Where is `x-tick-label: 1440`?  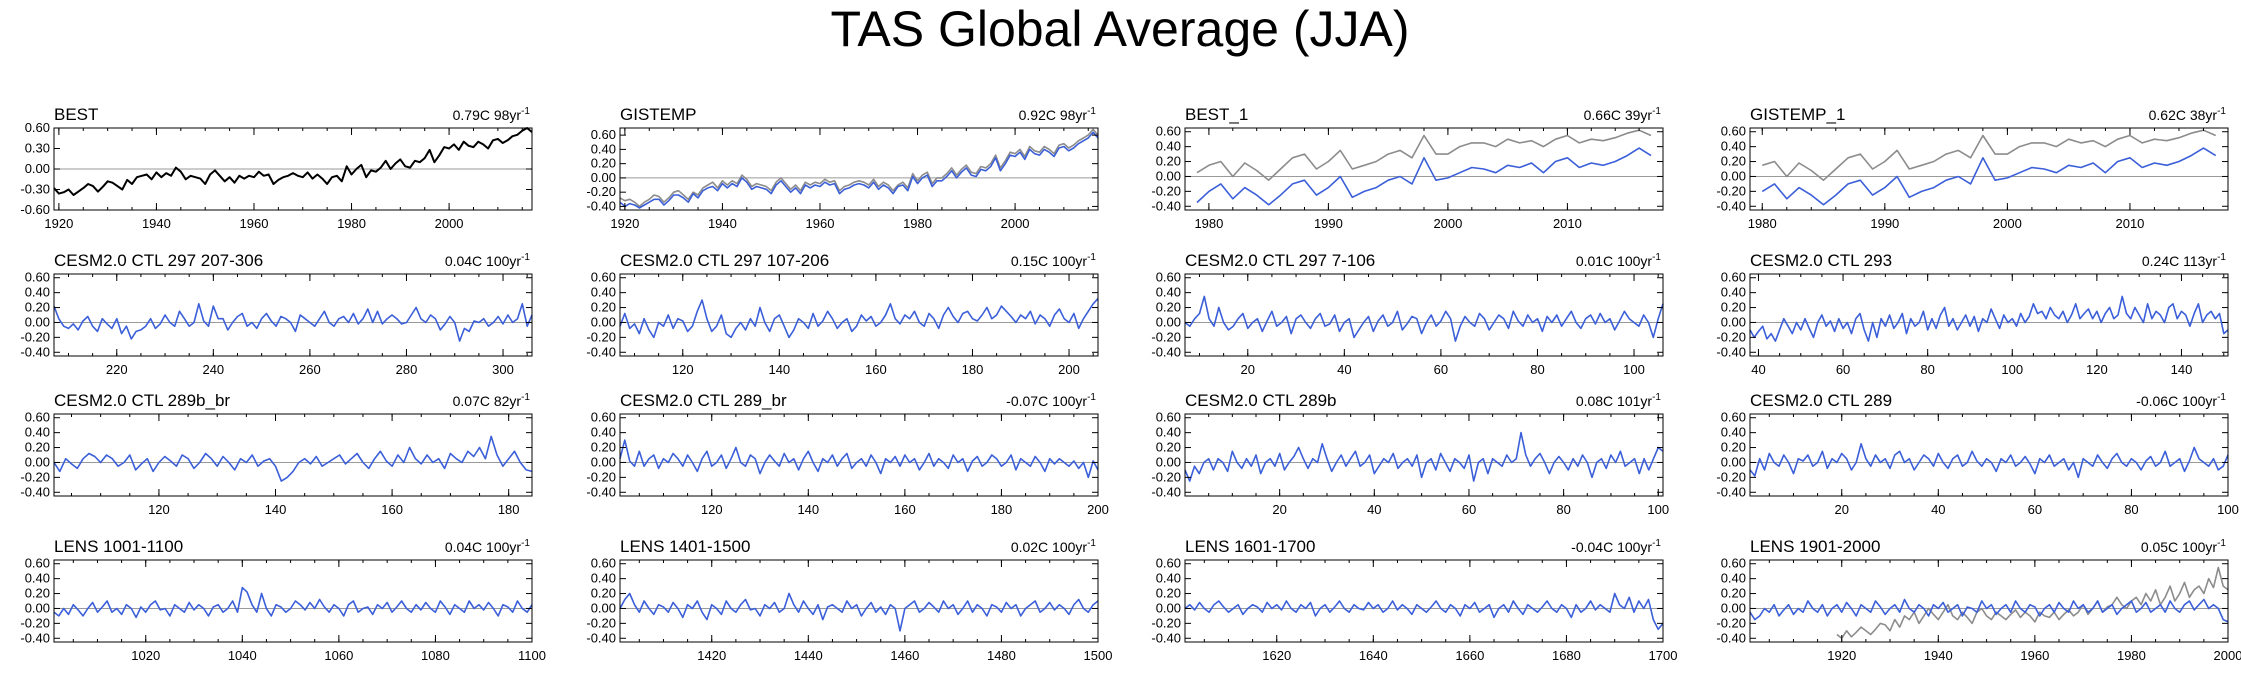
x-tick-label: 1440 is located at coordinates (808, 655).